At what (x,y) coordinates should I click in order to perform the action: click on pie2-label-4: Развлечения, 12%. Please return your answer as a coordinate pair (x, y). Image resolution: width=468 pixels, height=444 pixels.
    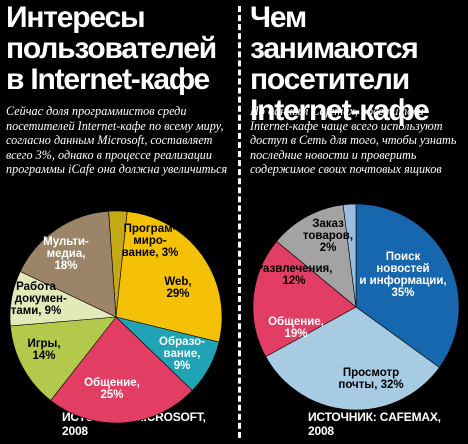
    Looking at the image, I should click on (294, 275).